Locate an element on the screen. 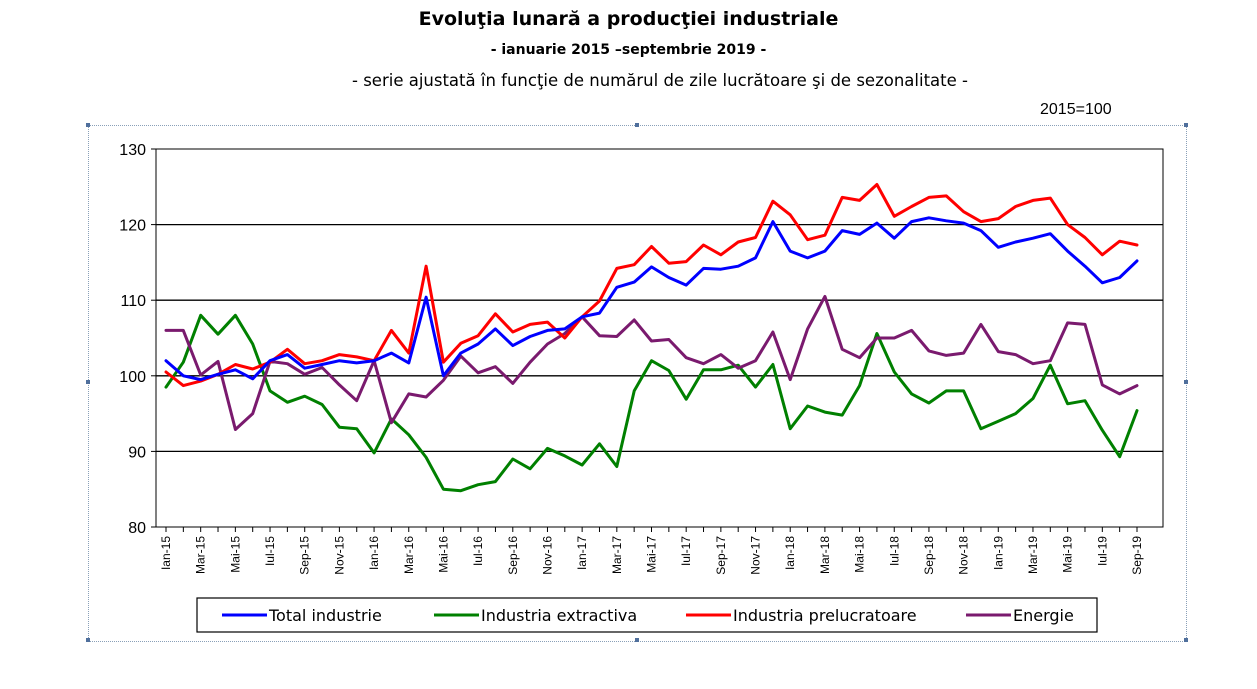  x-tick-label: Mai-18 is located at coordinates (860, 554).